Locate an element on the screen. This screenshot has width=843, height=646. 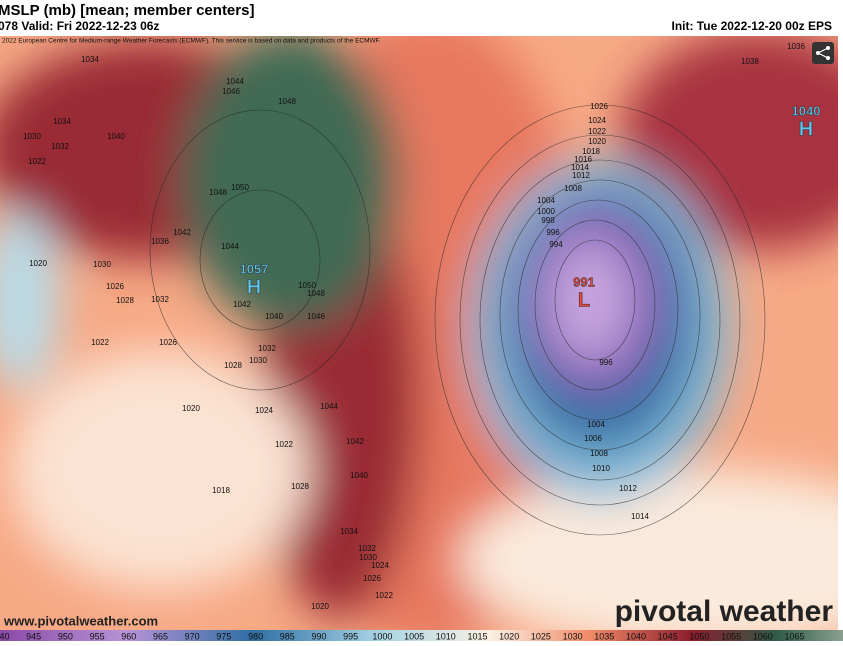
colorbar-tick: 1030 is located at coordinates (573, 636).